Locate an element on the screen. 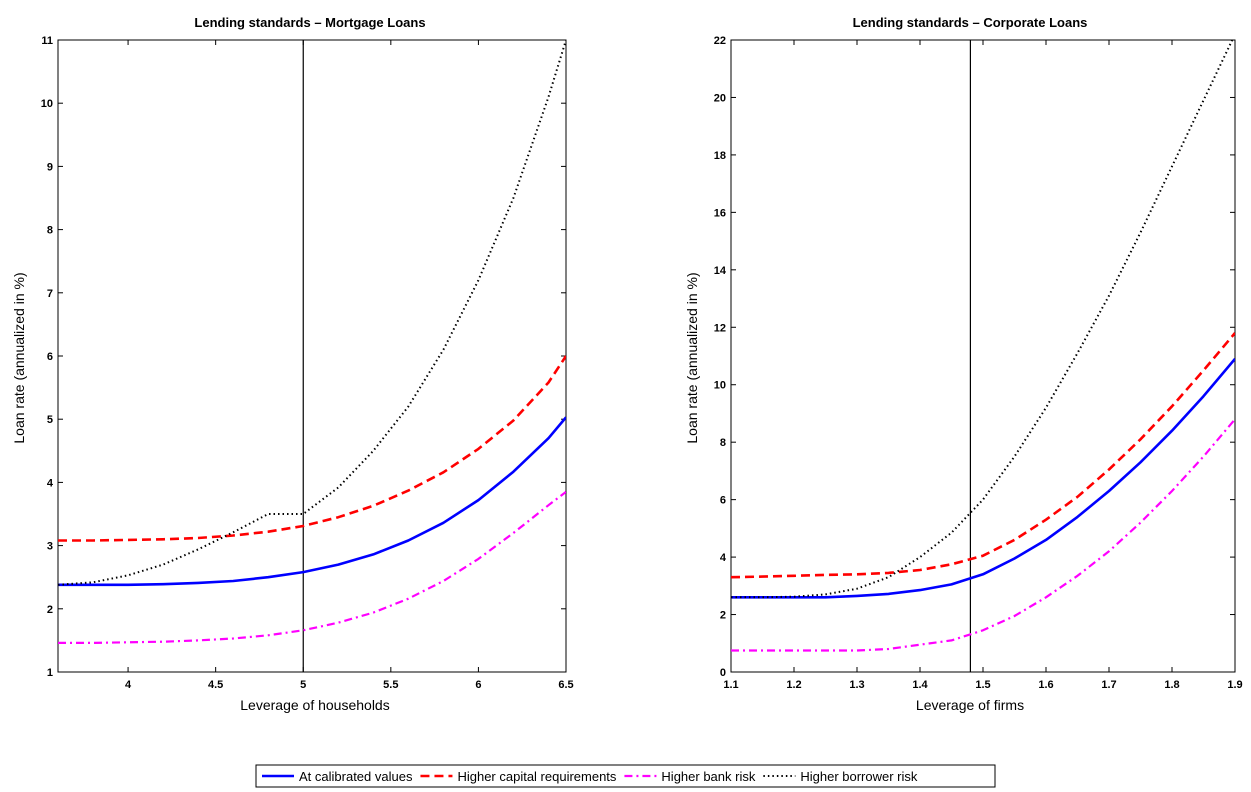 This screenshot has width=1251, height=792. y-tick-label: 12 is located at coordinates (720, 328).